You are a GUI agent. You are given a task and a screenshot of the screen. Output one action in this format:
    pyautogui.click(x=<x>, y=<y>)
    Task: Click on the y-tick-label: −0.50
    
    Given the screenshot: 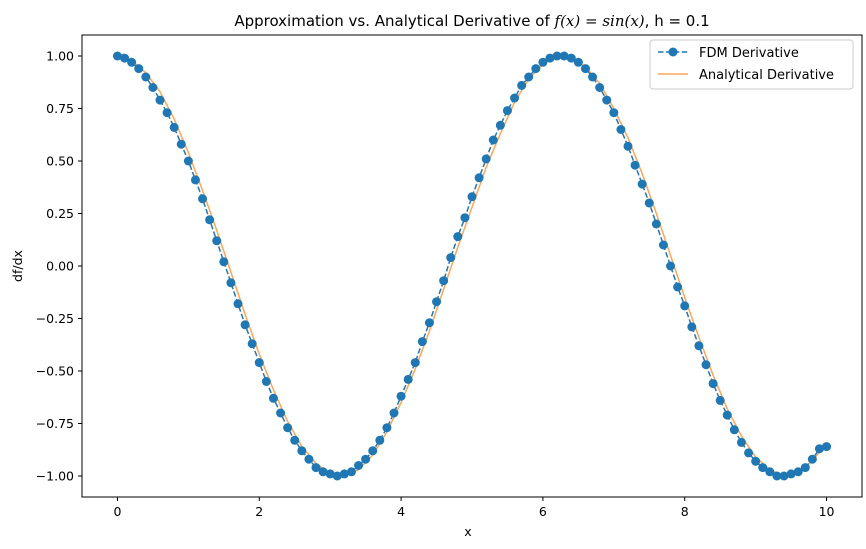 What is the action you would take?
    pyautogui.click(x=55, y=371)
    